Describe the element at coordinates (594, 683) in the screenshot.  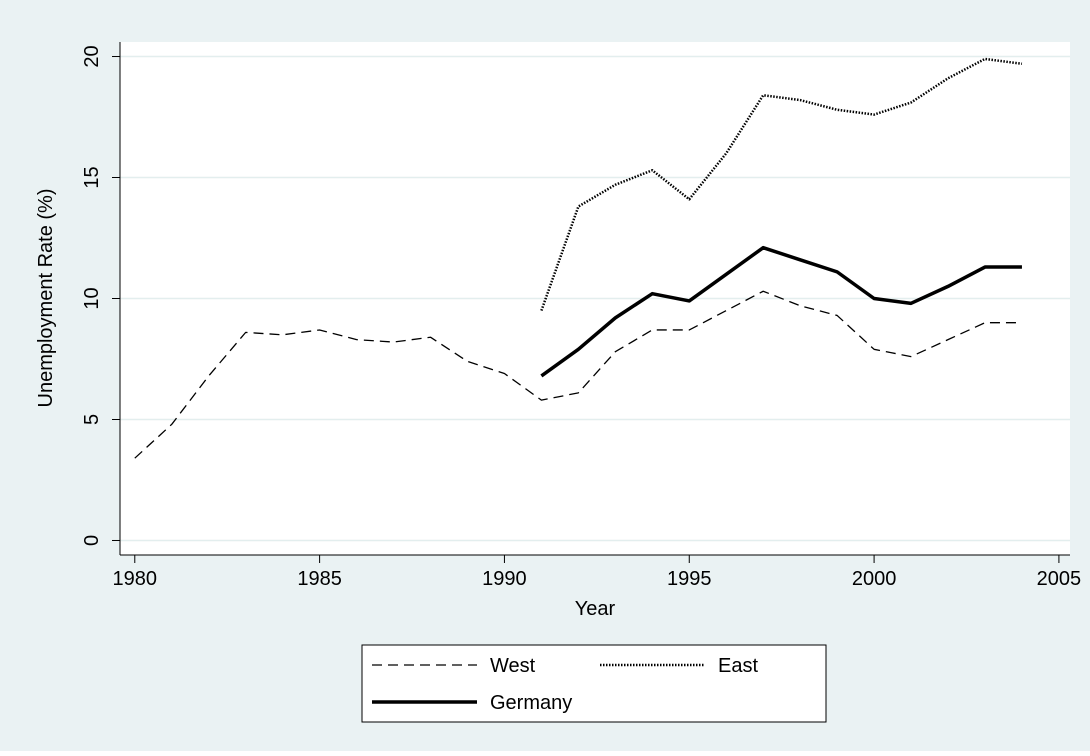
I see `legend-box` at that location.